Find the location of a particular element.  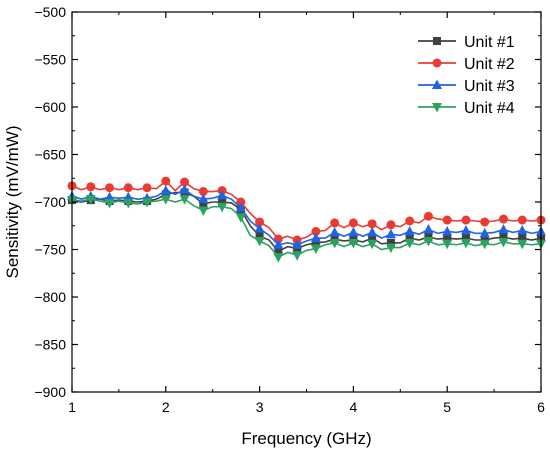

legend: Unit #1 Unit #2 Unit #3 Unit #4 is located at coordinates (466, 75).